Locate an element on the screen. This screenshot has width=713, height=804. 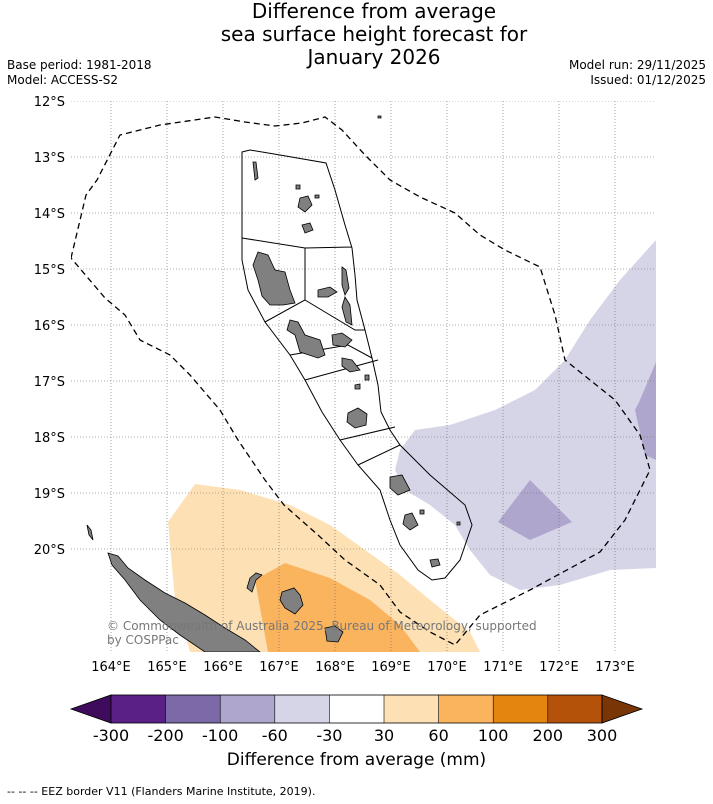
island-espiritu-santo is located at coordinates (274, 278).